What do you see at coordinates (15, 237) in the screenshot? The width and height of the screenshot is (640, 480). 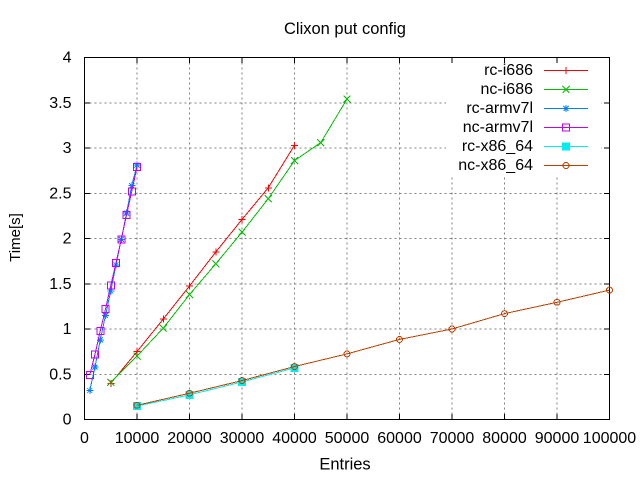 I see `svg-text: Time[s]` at bounding box center [15, 237].